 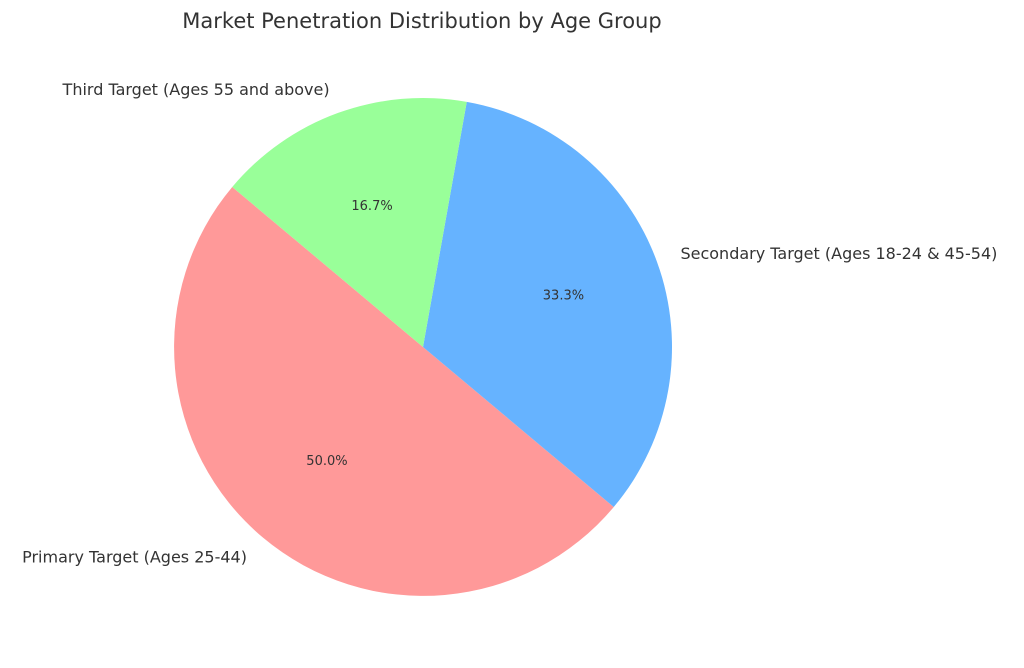 What do you see at coordinates (326, 461) in the screenshot?
I see `pie-slice-percent-0: 50.0%` at bounding box center [326, 461].